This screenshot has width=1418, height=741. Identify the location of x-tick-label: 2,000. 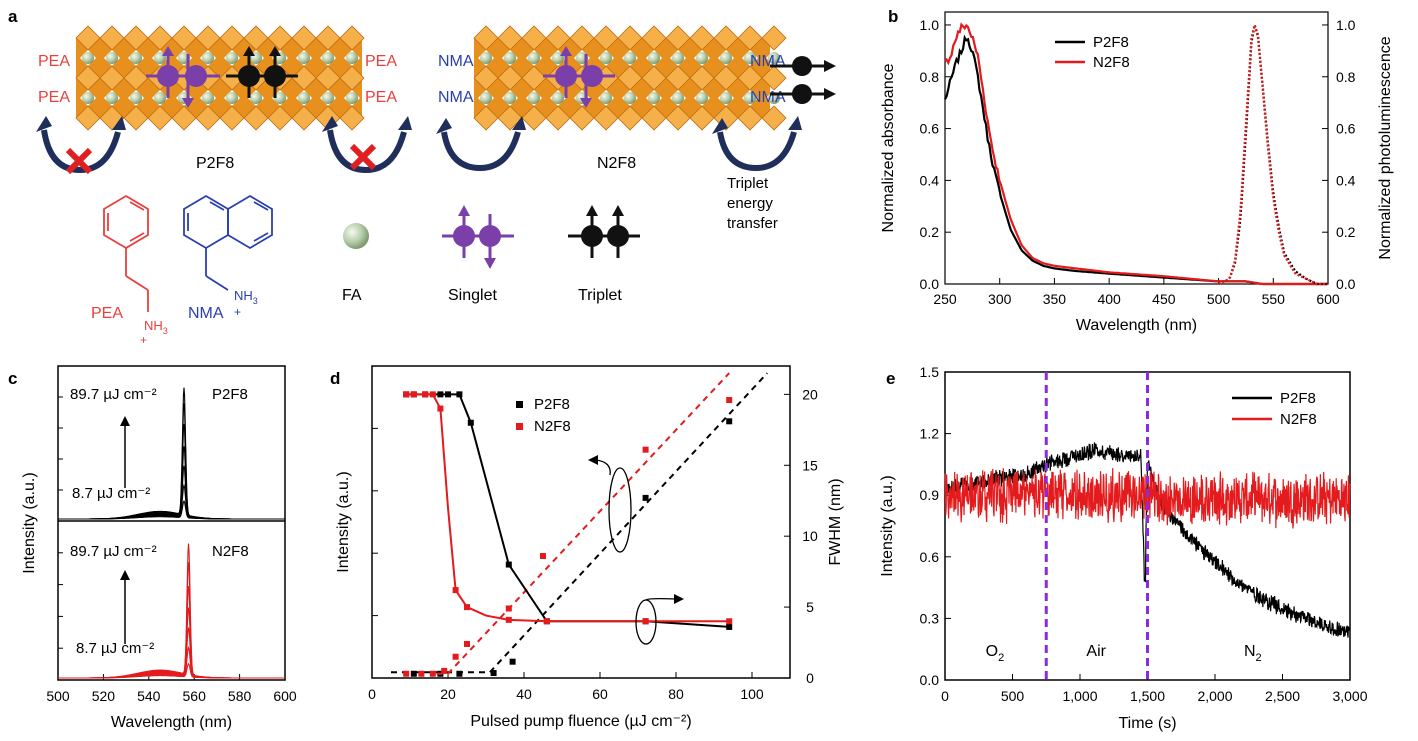
(1214, 696).